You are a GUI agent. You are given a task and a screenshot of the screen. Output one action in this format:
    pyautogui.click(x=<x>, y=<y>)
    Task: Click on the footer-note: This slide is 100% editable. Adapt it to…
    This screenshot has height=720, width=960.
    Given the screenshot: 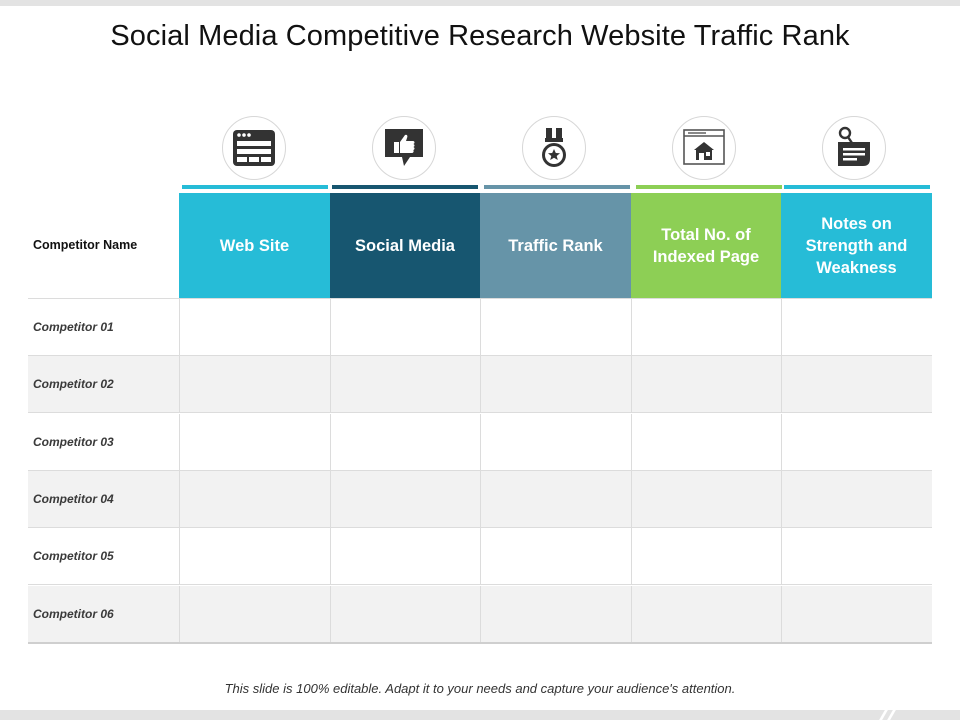 What is the action you would take?
    pyautogui.click(x=480, y=688)
    